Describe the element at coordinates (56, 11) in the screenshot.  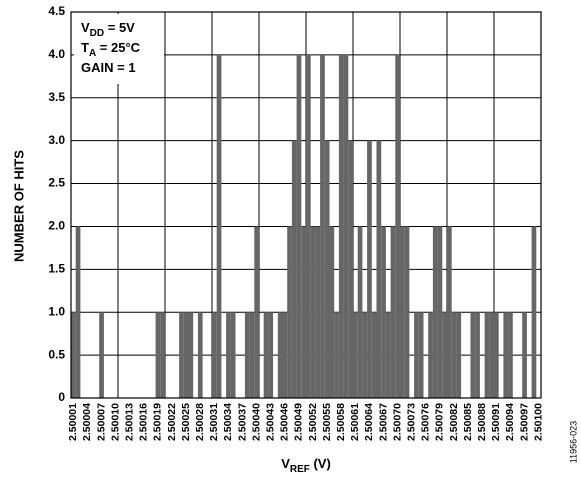
I see `y-tick-label: 4.5` at that location.